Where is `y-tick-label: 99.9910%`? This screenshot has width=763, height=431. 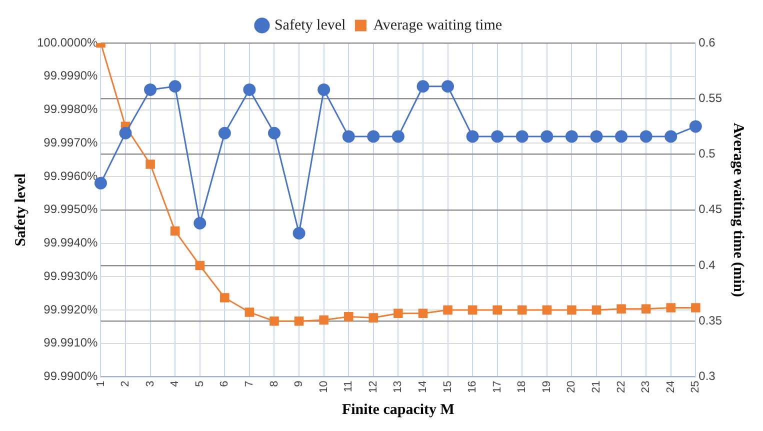
y-tick-label: 99.9910% is located at coordinates (71, 343).